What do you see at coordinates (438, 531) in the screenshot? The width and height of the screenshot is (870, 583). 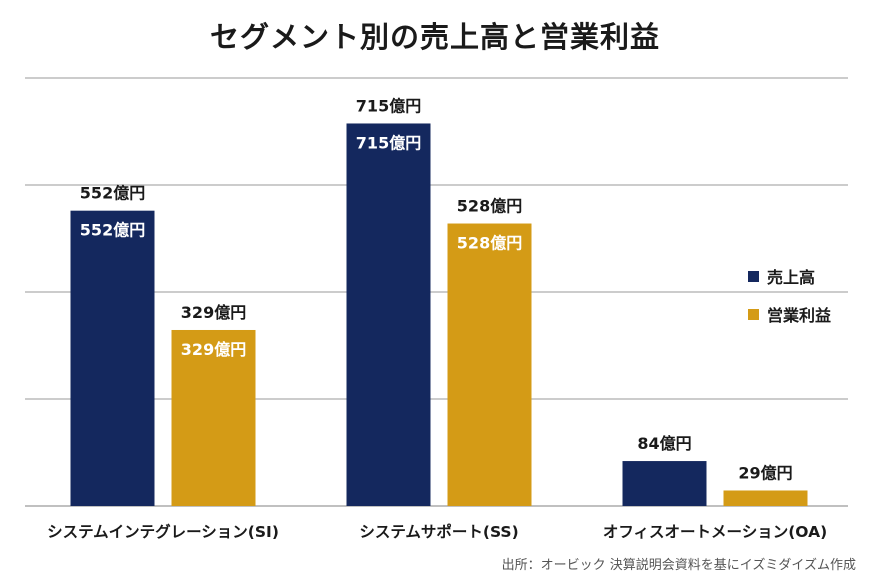 I see `x-tick-label: システムサポート(SS)` at bounding box center [438, 531].